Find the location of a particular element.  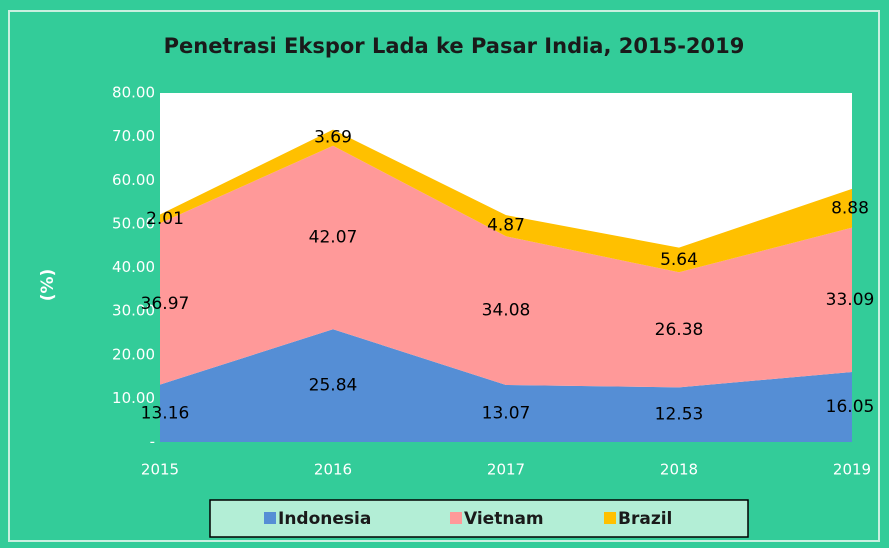

data-label: 4.87 is located at coordinates (506, 226).